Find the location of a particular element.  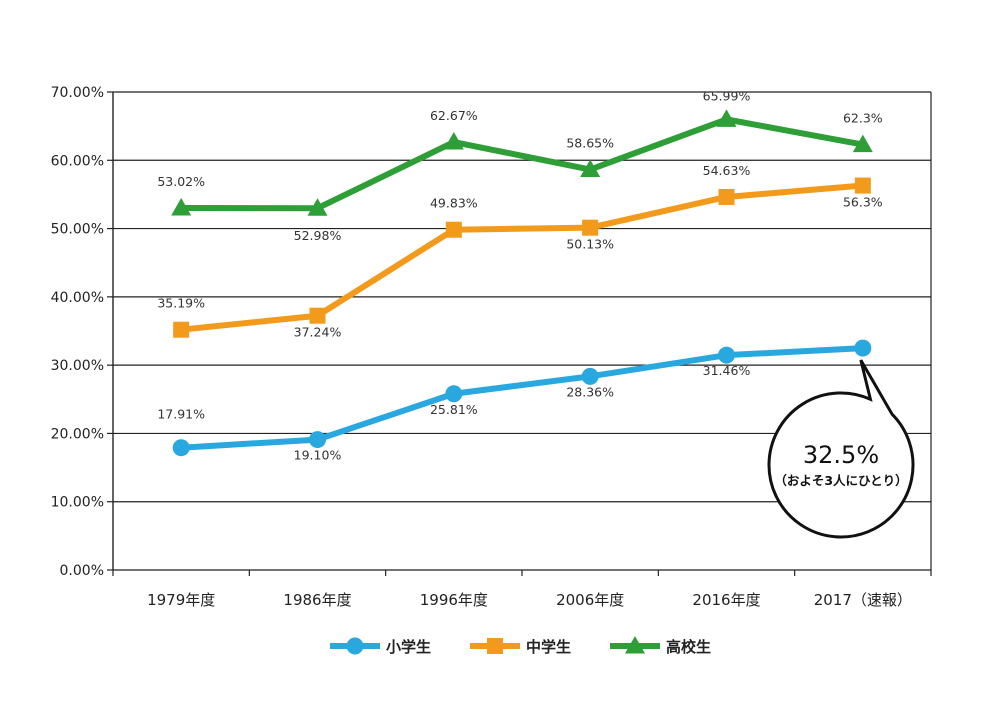

data-label: 54.63% is located at coordinates (727, 170).